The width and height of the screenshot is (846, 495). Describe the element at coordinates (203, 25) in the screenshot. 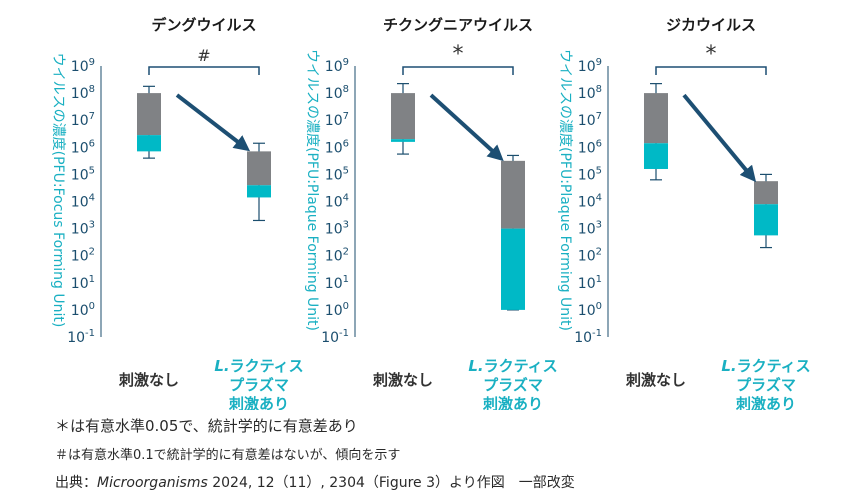

I see `chart-title: デングウイルス` at that location.